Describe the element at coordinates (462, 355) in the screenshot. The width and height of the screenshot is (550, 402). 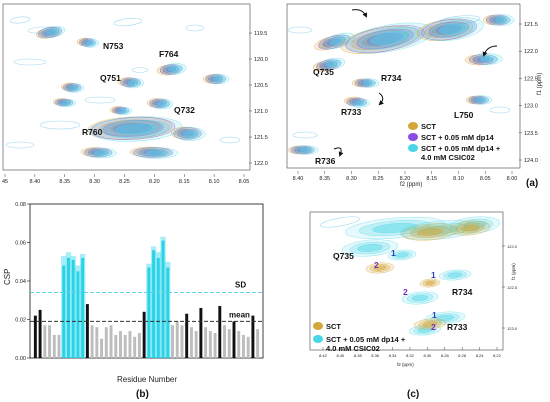
I see `x-tick-label: 8.26` at that location.